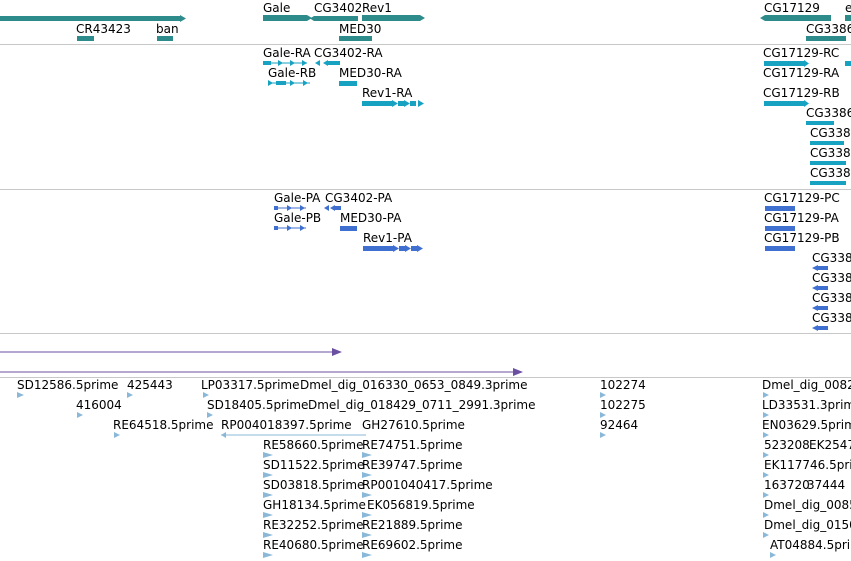 The width and height of the screenshot is (851, 561). What do you see at coordinates (427, 485) in the screenshot?
I see `est-label: RP001040417.5prime` at bounding box center [427, 485].